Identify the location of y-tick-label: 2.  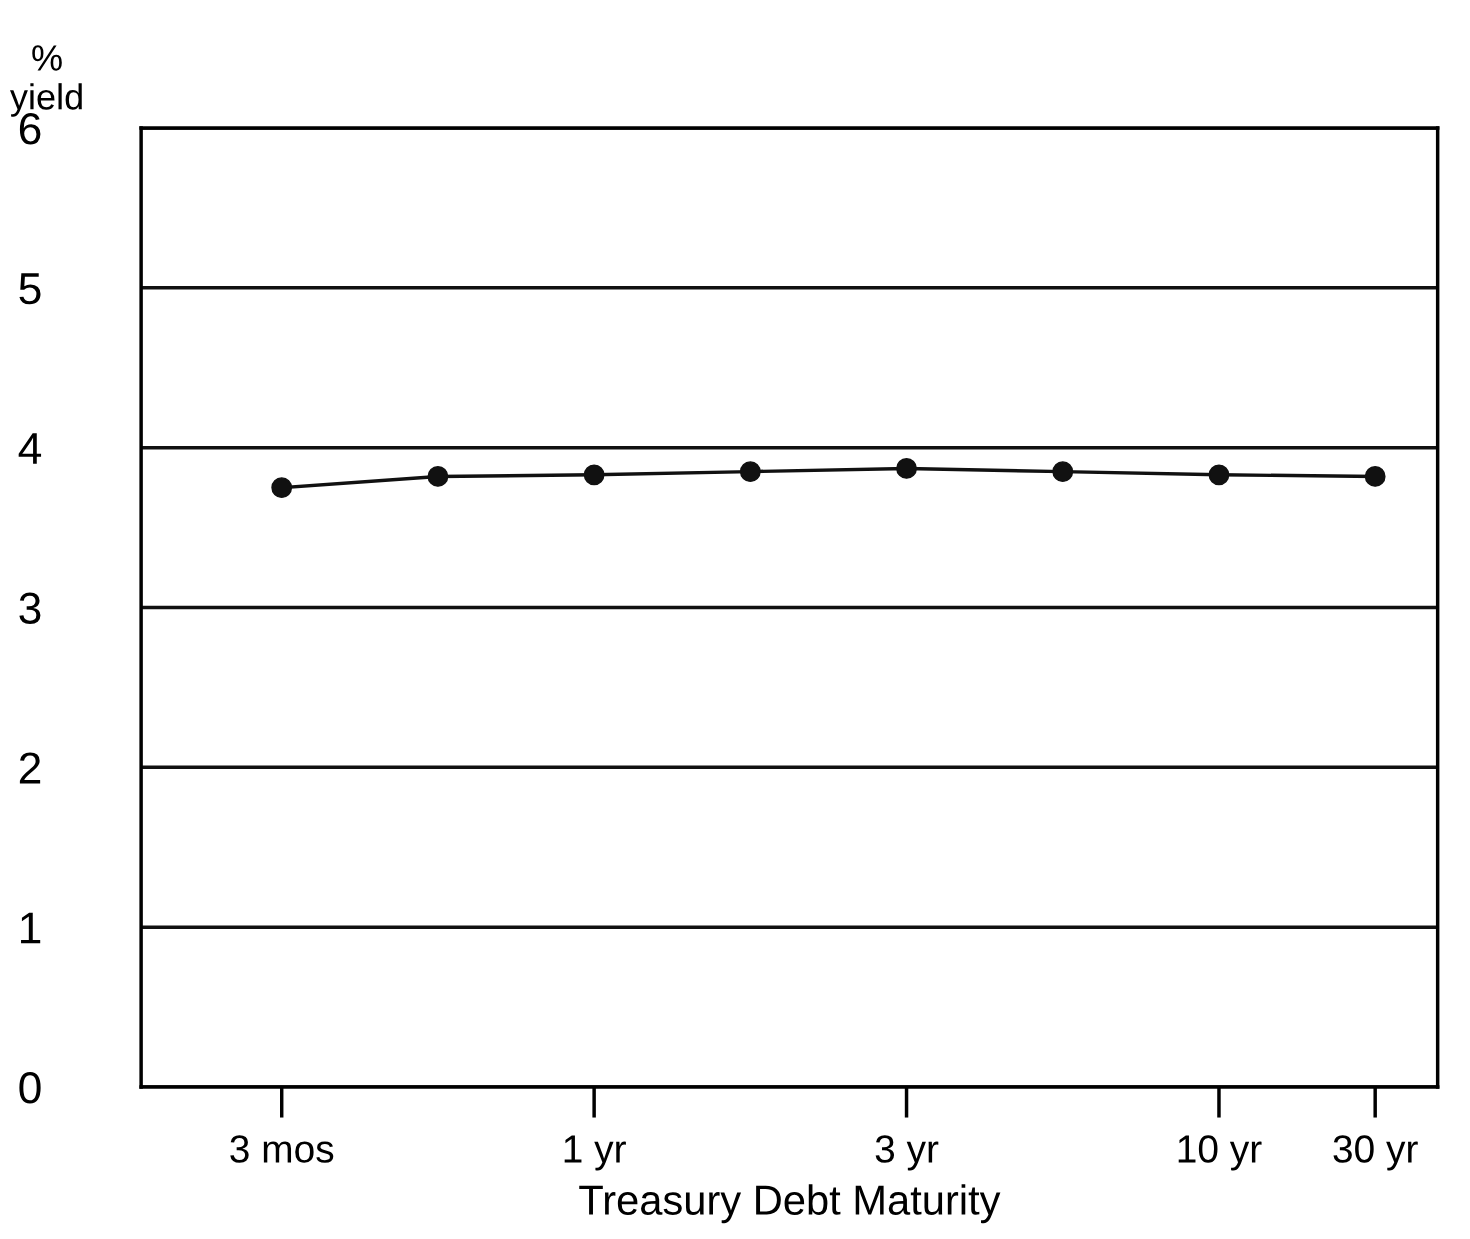
(30, 768).